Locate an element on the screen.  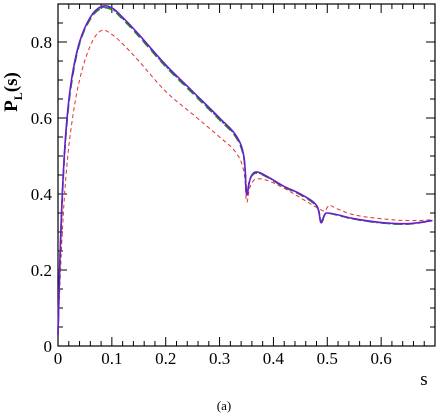
x-tick-label: 0.6 is located at coordinates (381, 358).